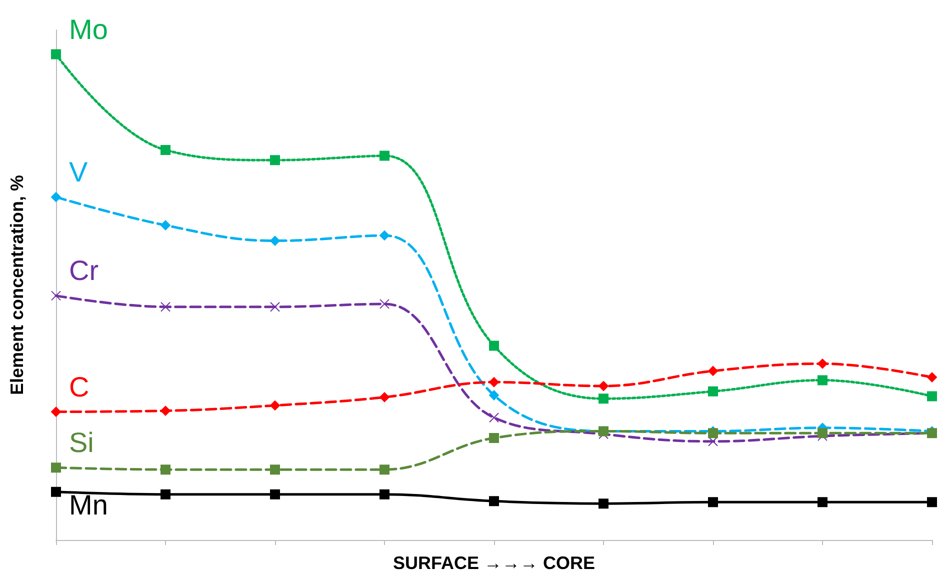 Image resolution: width=942 pixels, height=577 pixels. I want to click on x-axis-title: SURFACE →→→ CORE, so click(494, 563).